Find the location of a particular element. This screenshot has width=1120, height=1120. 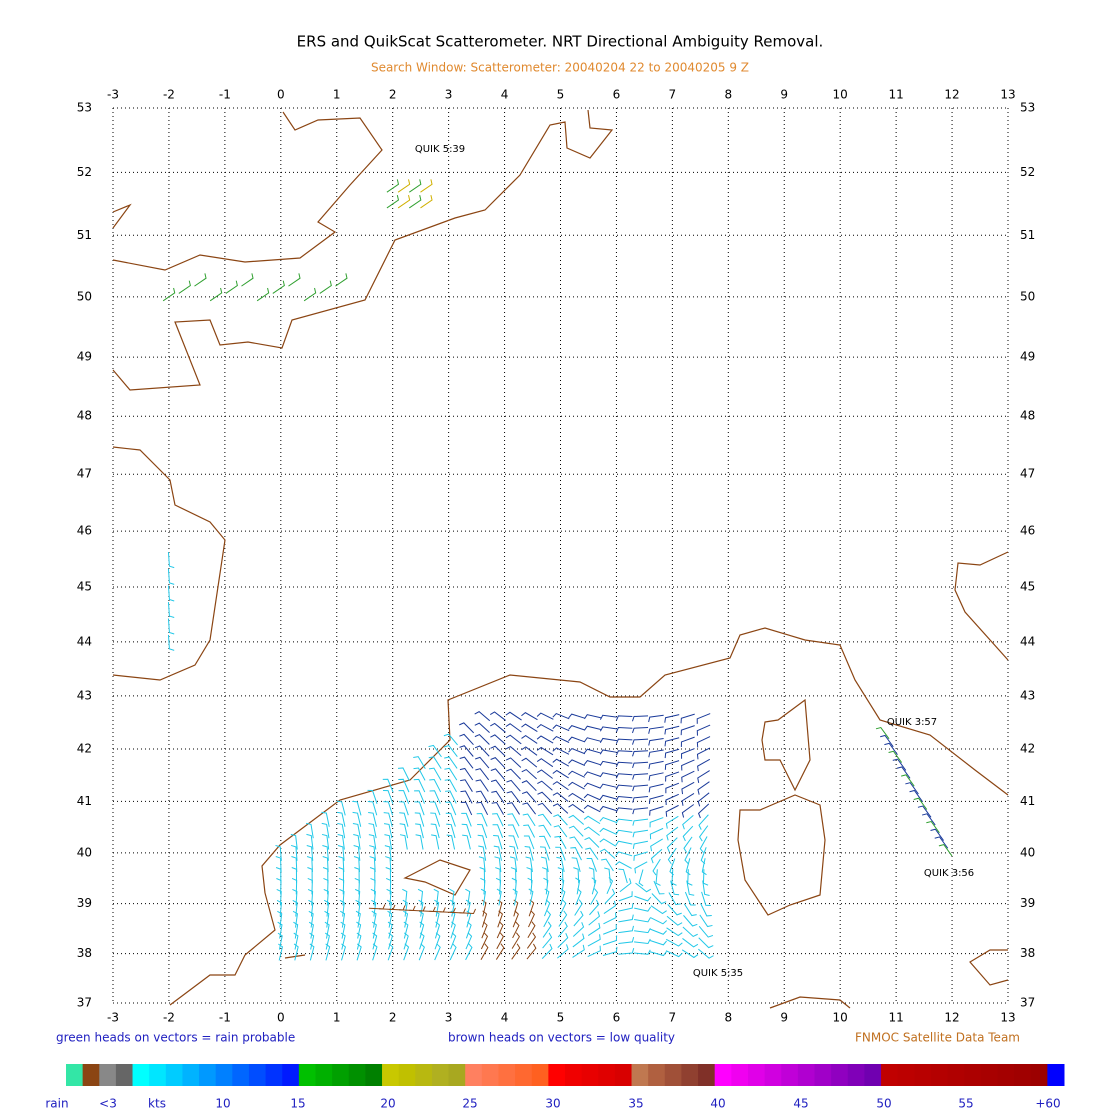

pass-label: QUIK 3:56 is located at coordinates (949, 873).